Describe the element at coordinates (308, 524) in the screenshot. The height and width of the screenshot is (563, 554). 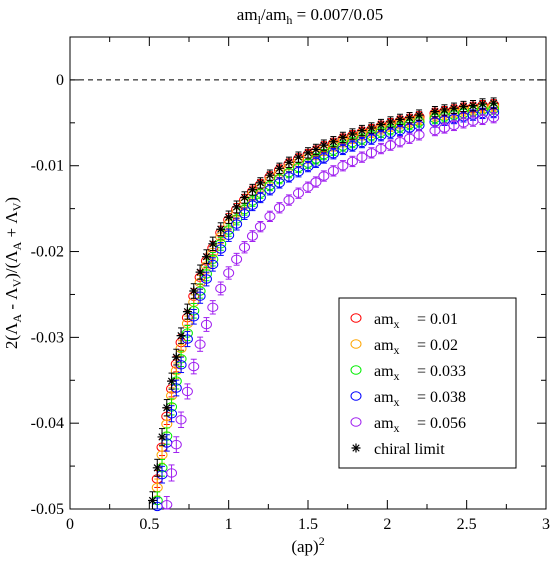
I see `x-tick-label: 1.5` at that location.